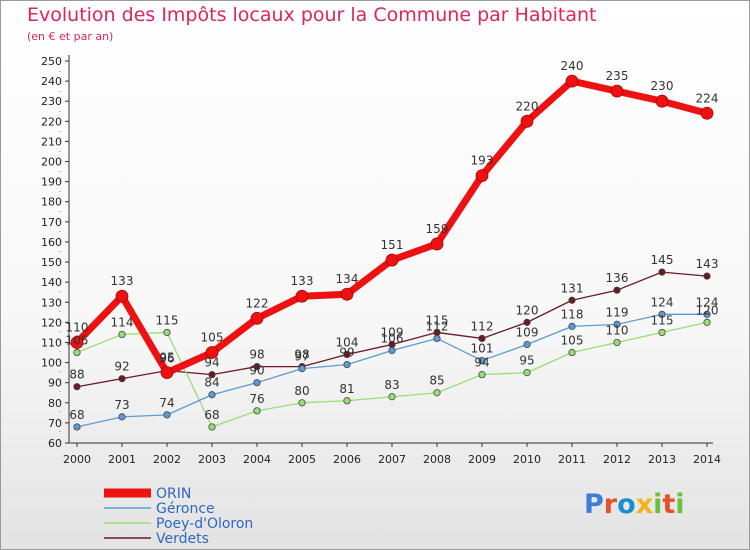 The image size is (750, 550). Describe the element at coordinates (617, 312) in the screenshot. I see `data-label-g-ronce: 119` at that location.